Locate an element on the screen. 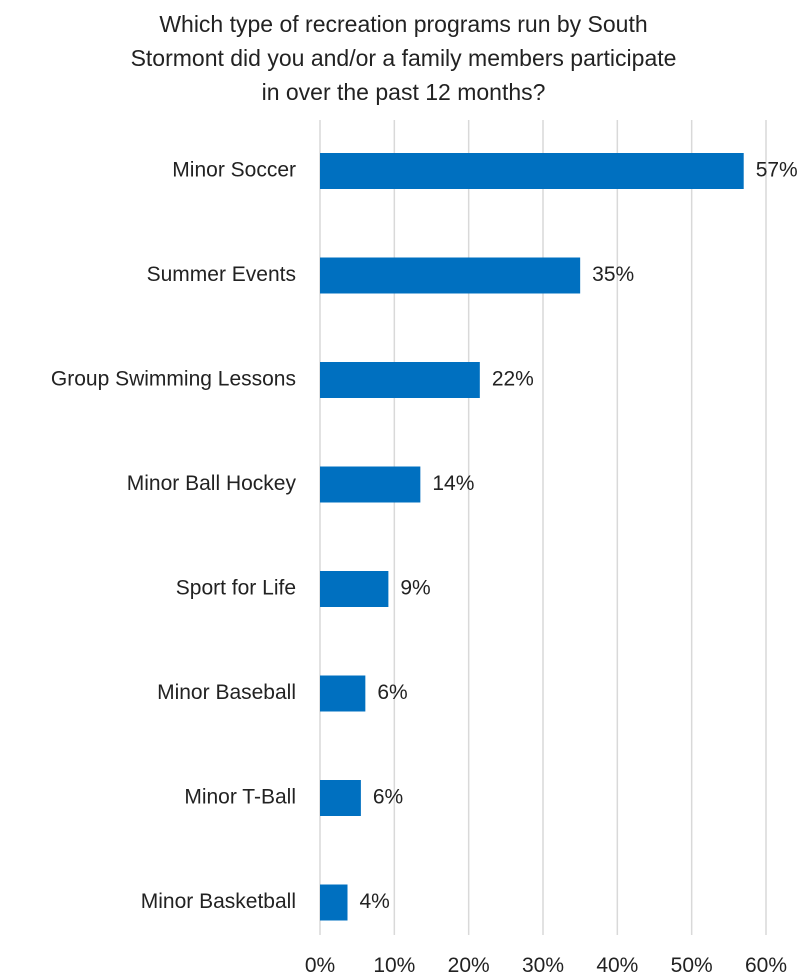  x-tick-label: 20% is located at coordinates (469, 965).